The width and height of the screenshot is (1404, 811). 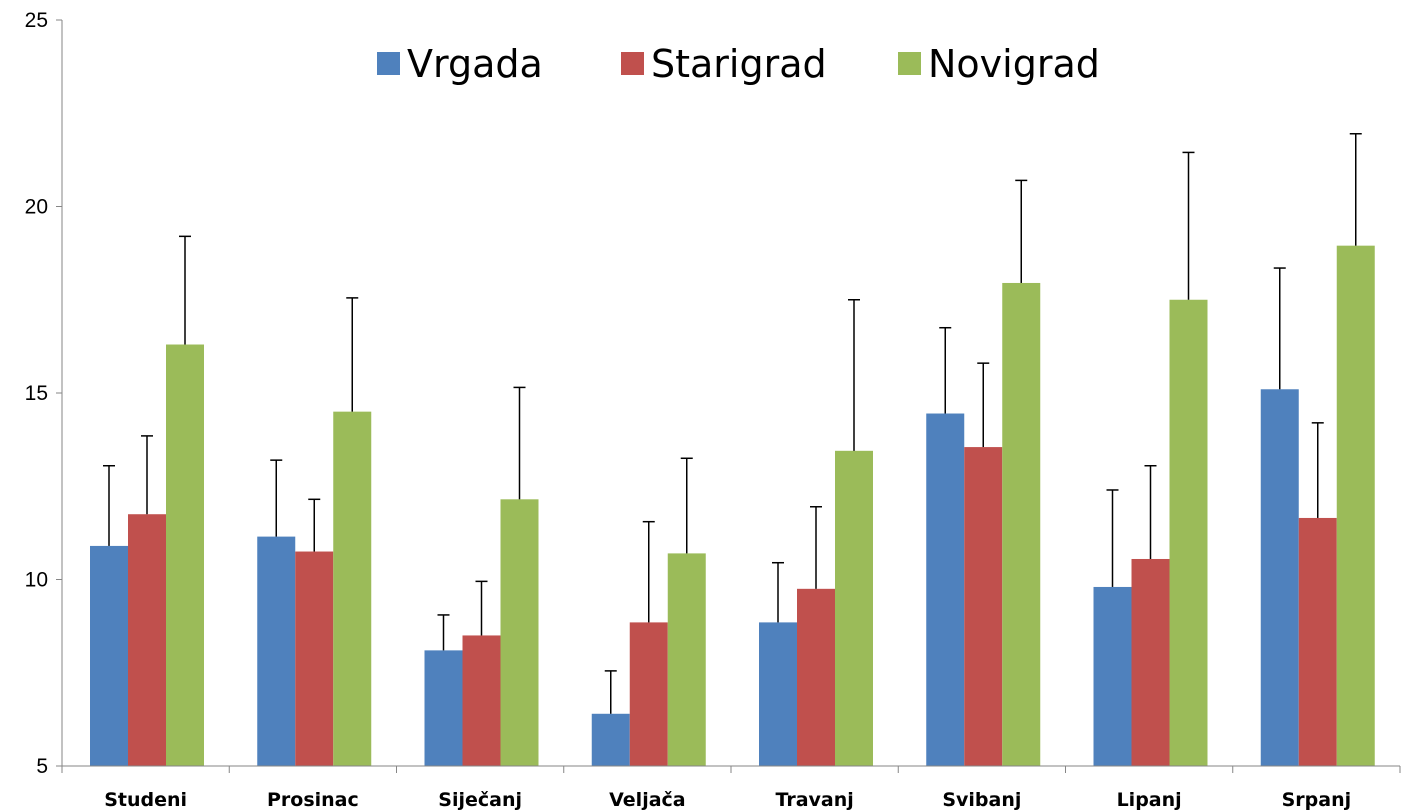 I want to click on x-tick-label-0: Studeni, so click(x=145, y=800).